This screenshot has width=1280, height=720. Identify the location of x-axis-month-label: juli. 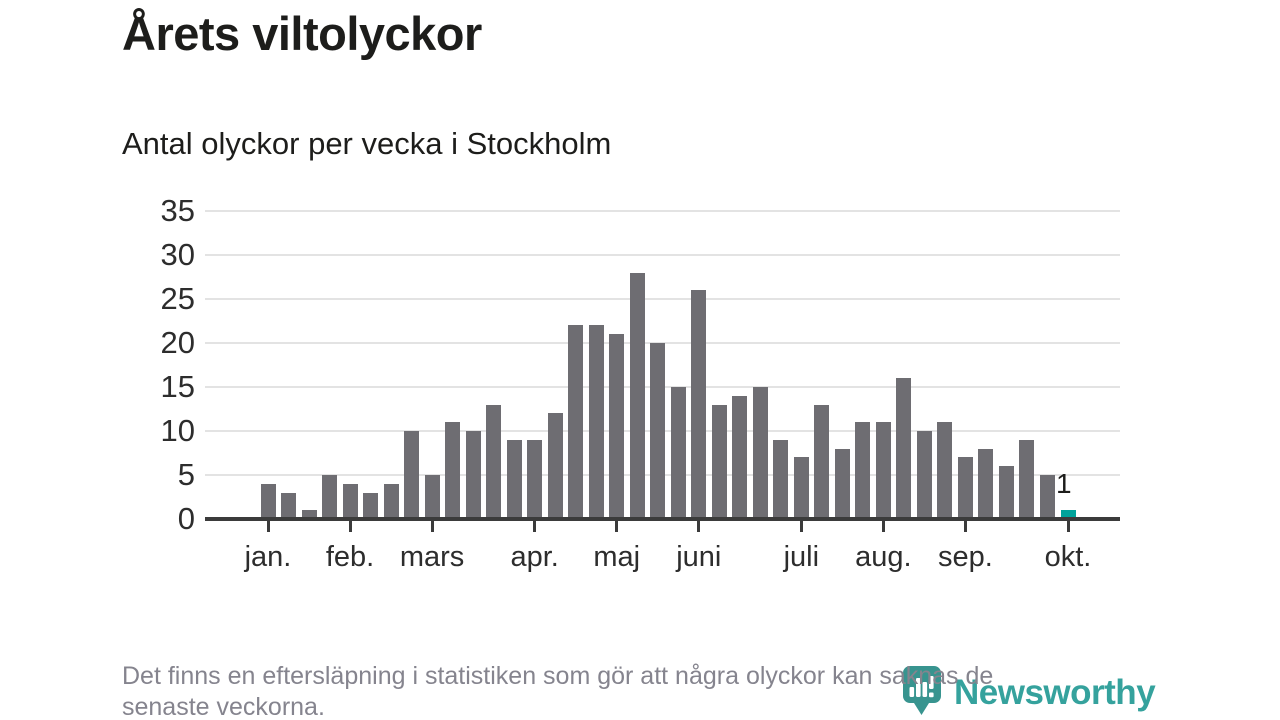
(801, 557).